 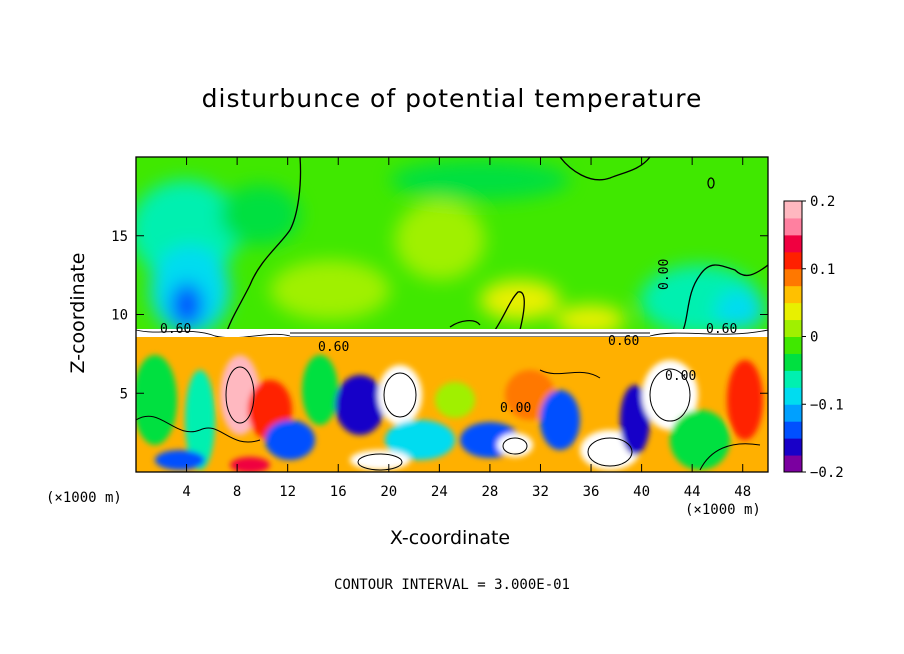 I want to click on x-tick-label: 4, so click(x=186, y=492).